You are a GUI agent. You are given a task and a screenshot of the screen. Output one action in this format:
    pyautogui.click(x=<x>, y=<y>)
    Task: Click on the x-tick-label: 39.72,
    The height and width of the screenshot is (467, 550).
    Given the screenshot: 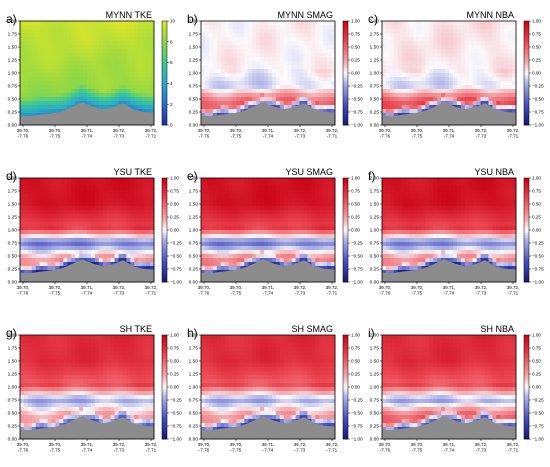 What is the action you would take?
    pyautogui.click(x=513, y=130)
    